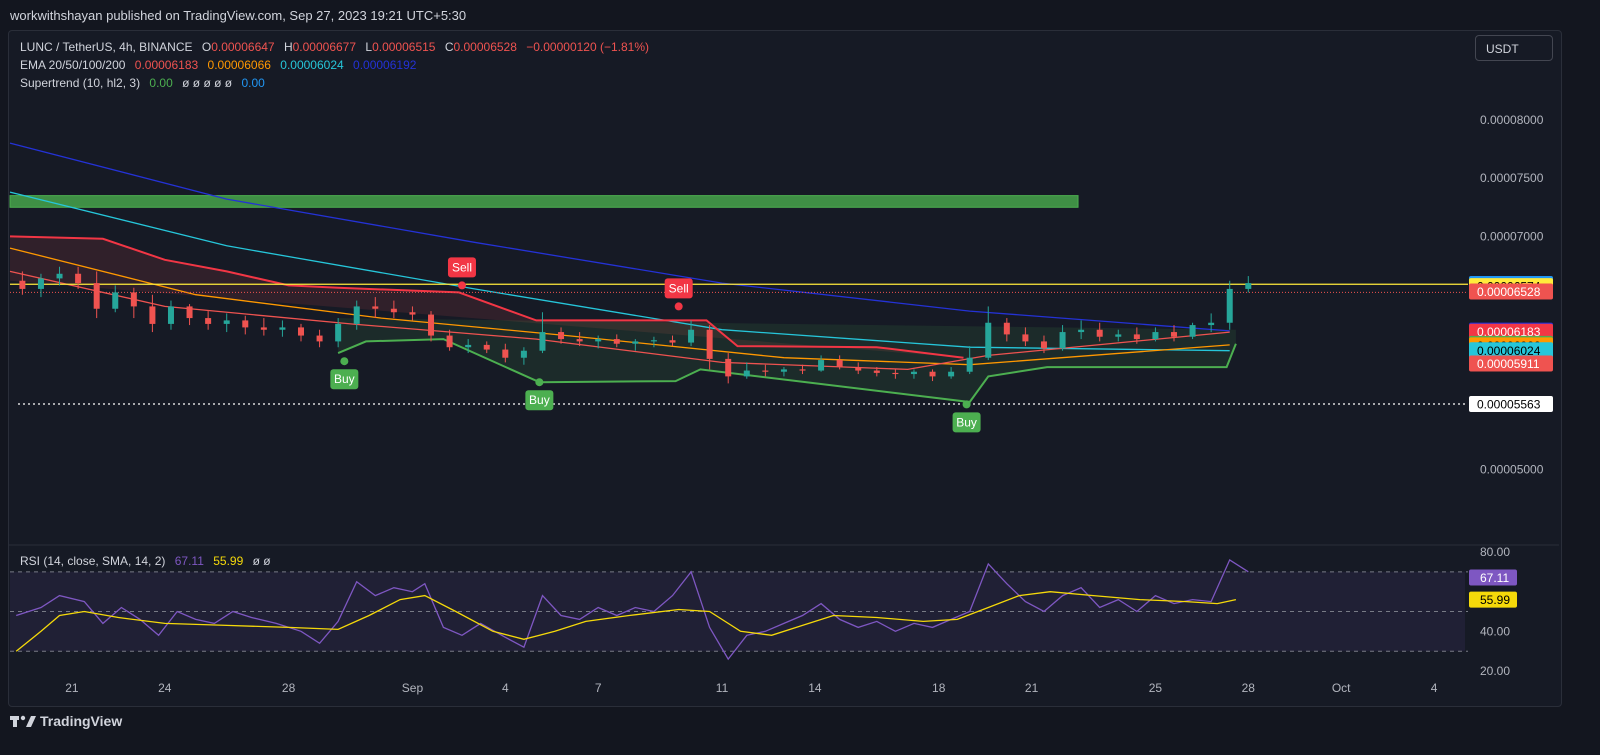 The image size is (1600, 755). I want to click on supertrend-up-line, so click(787, 371).